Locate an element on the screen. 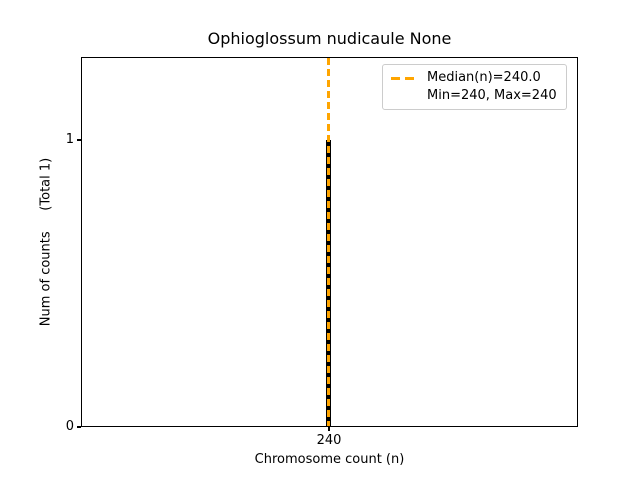  xtick-label-240: 240 is located at coordinates (329, 440).